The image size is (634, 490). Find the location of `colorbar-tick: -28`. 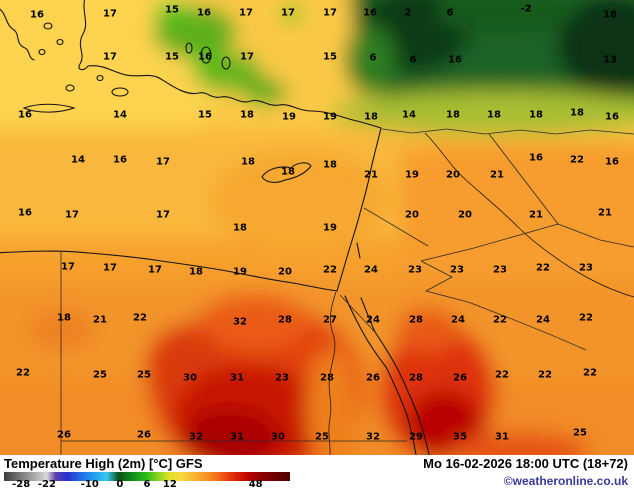

colorbar-tick: -28 is located at coordinates (21, 484).